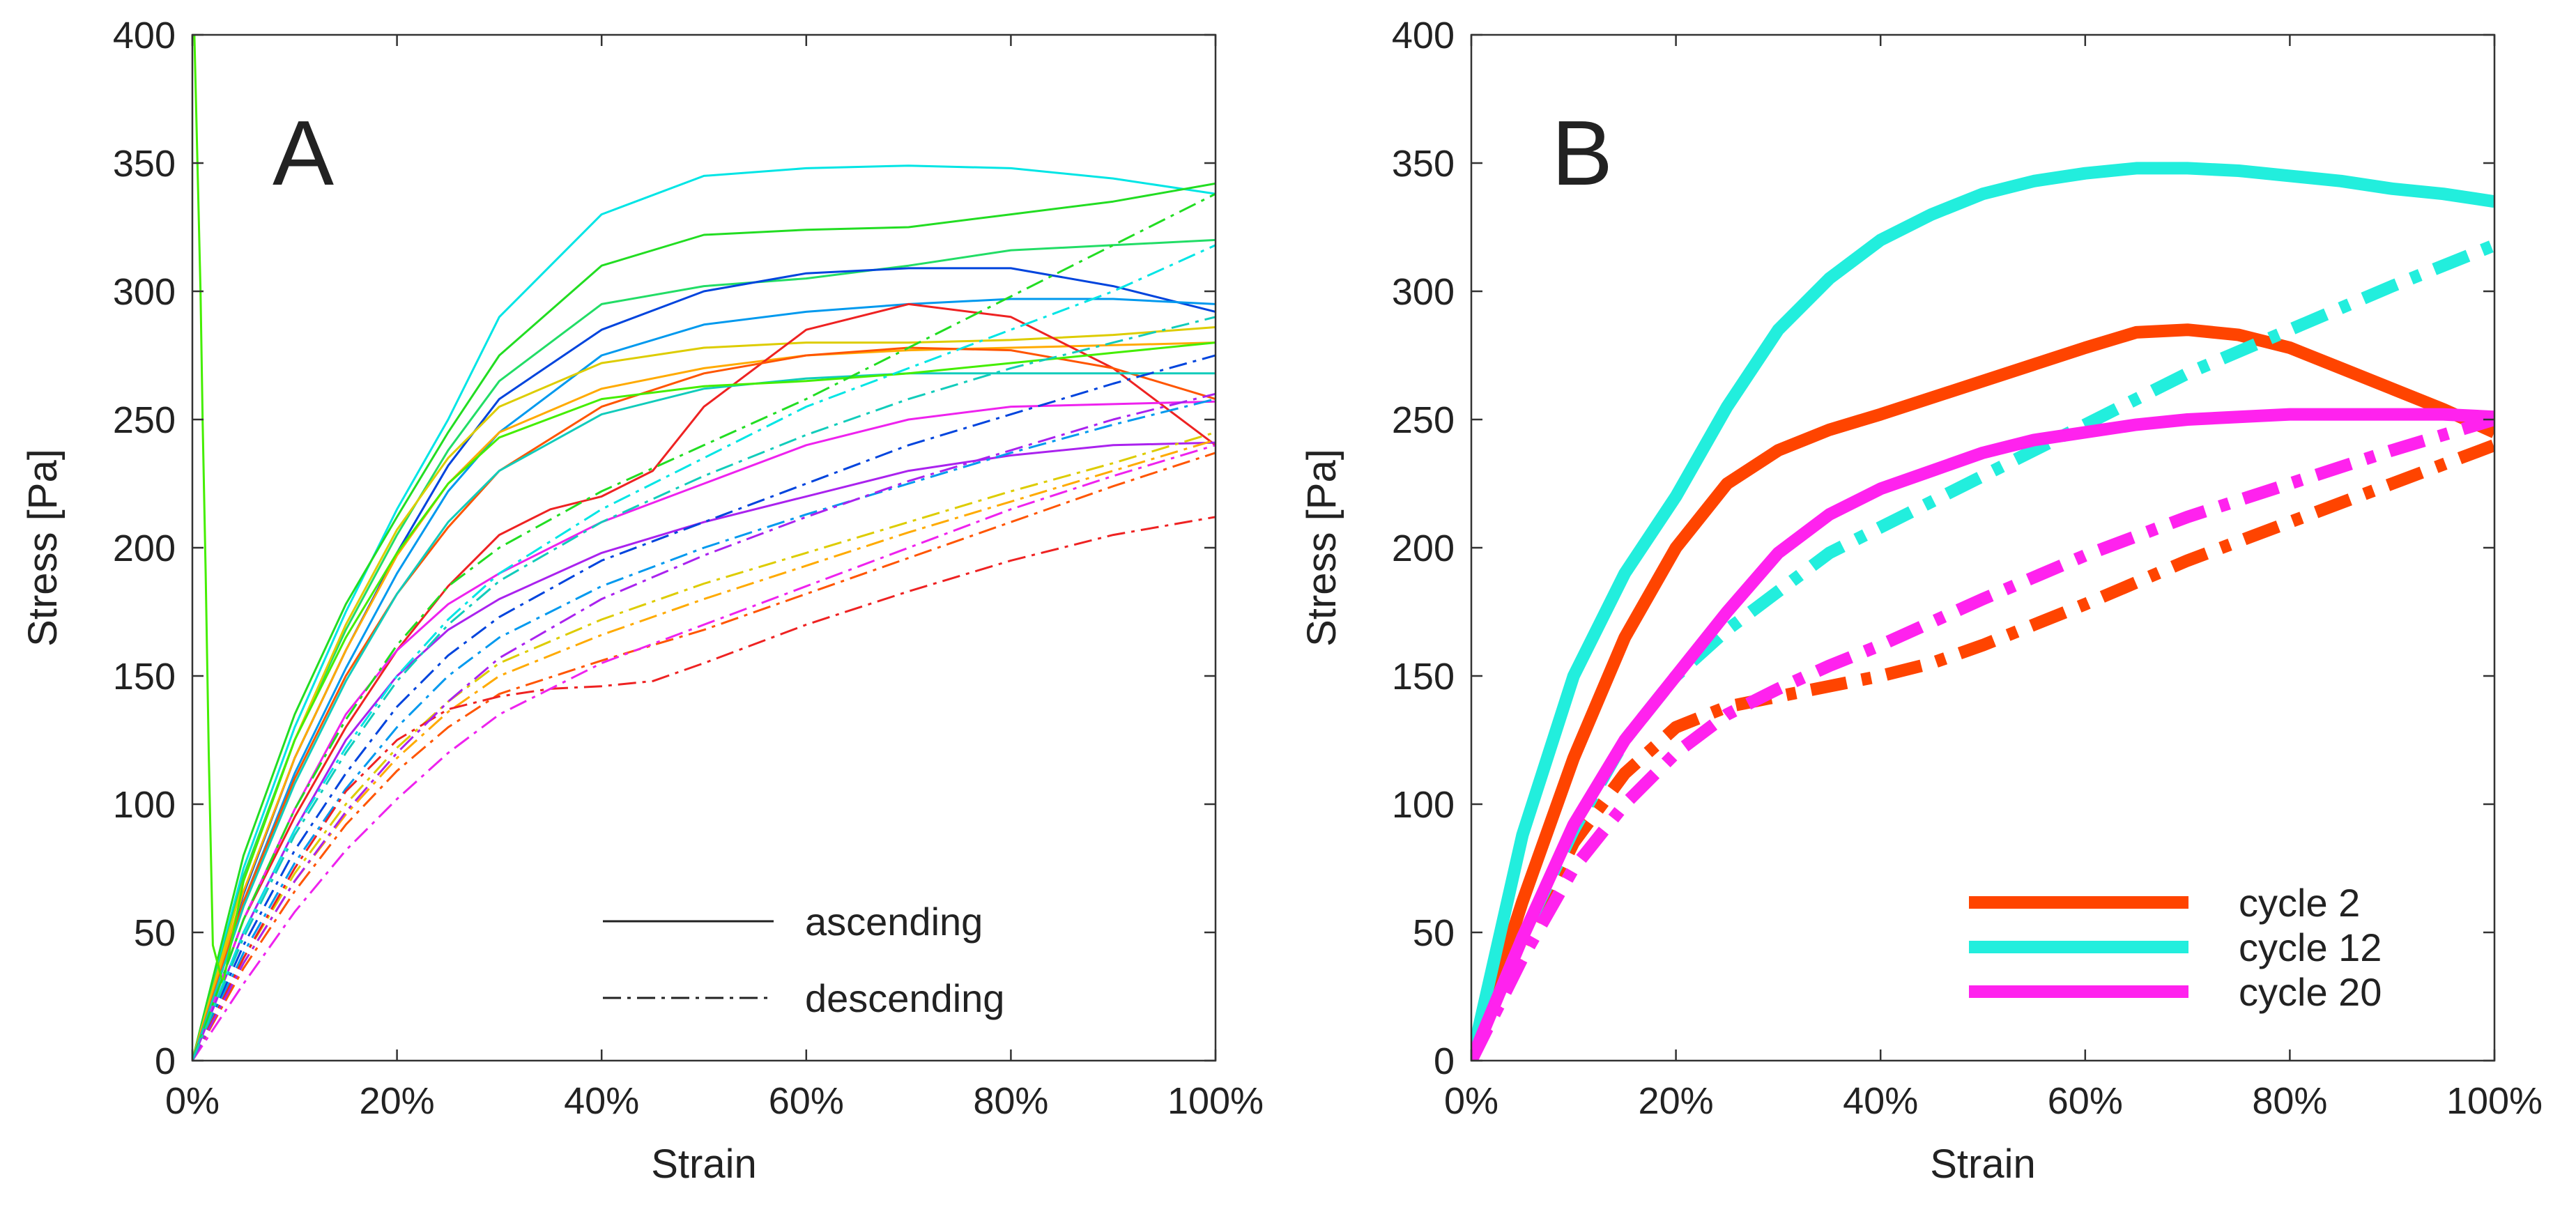  Describe the element at coordinates (2310, 992) in the screenshot. I see `legend-label: cycle 20` at that location.